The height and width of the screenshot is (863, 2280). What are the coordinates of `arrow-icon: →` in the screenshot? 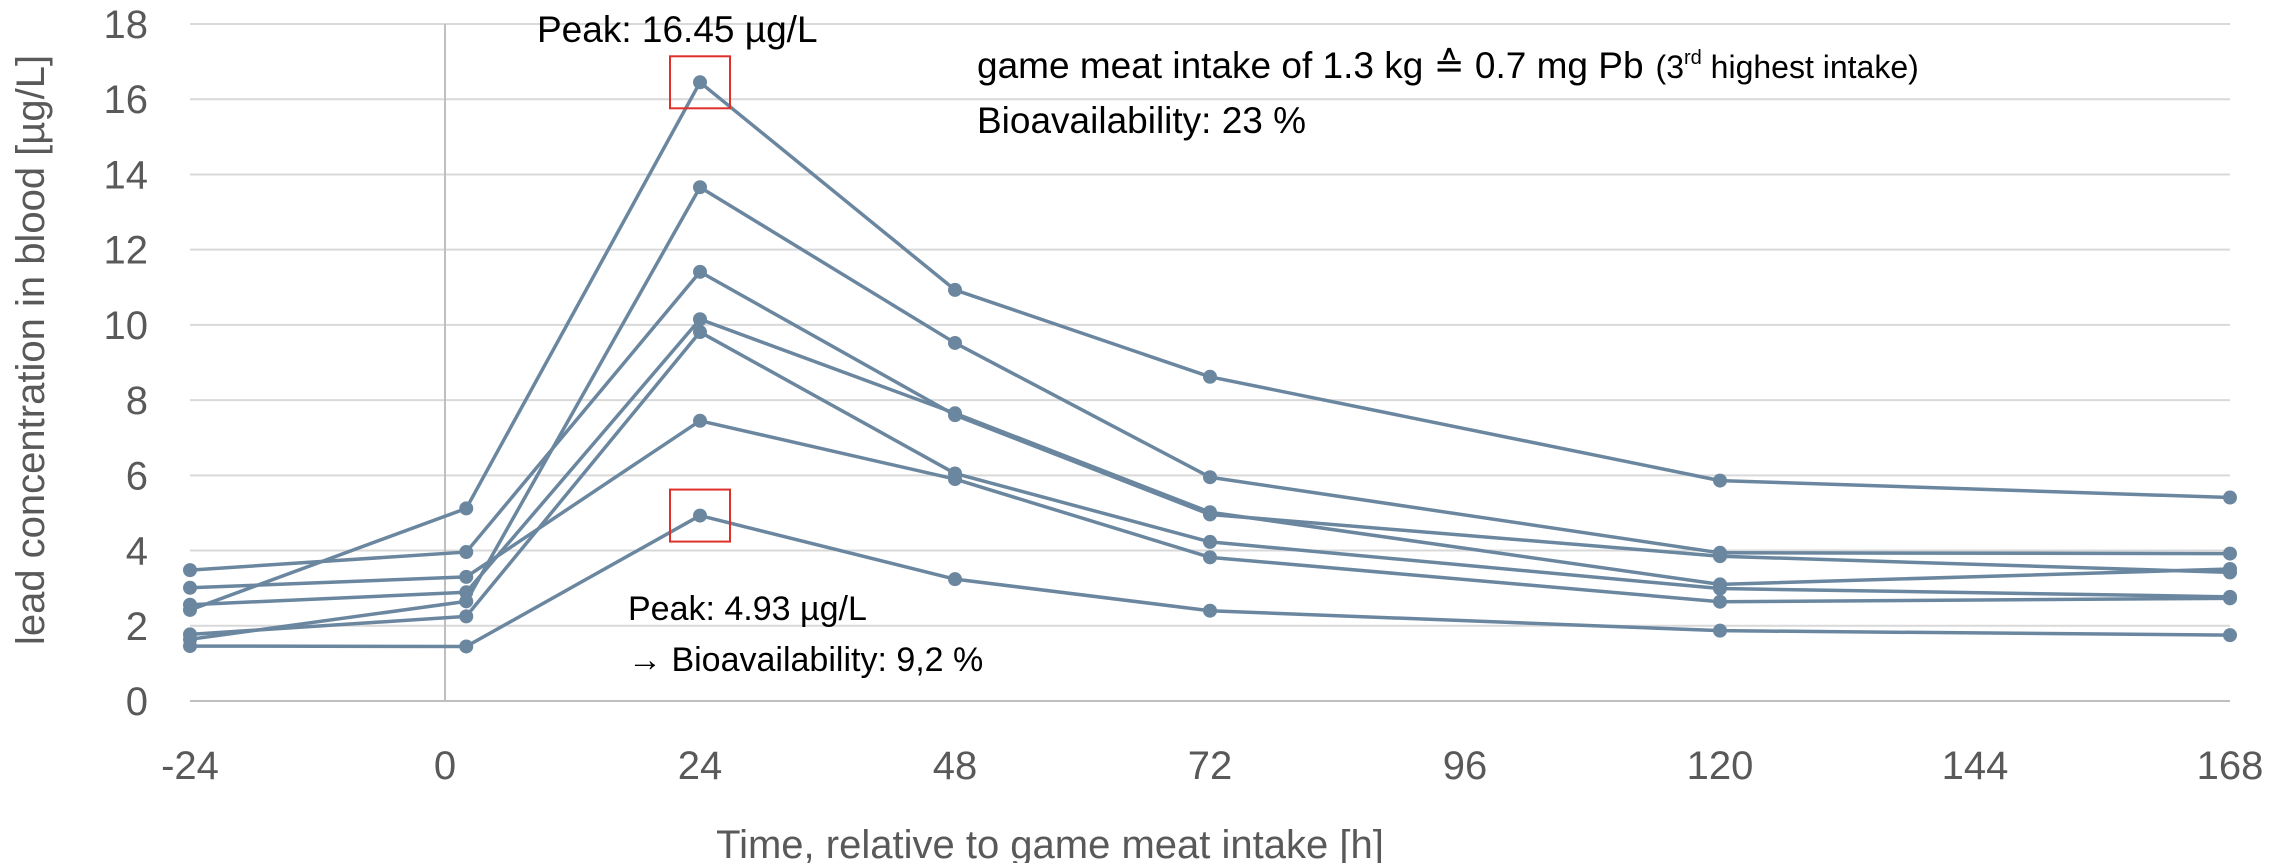 It's located at (645, 660).